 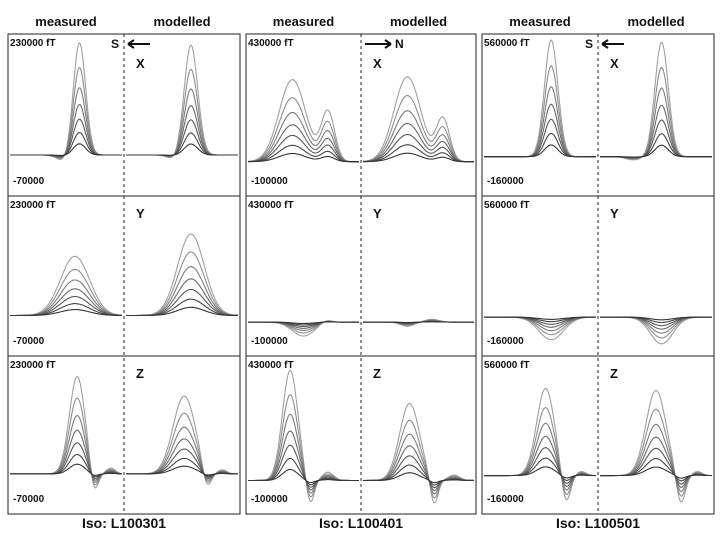 What do you see at coordinates (598, 523) in the screenshot?
I see `iso-label: Iso: L100501` at bounding box center [598, 523].